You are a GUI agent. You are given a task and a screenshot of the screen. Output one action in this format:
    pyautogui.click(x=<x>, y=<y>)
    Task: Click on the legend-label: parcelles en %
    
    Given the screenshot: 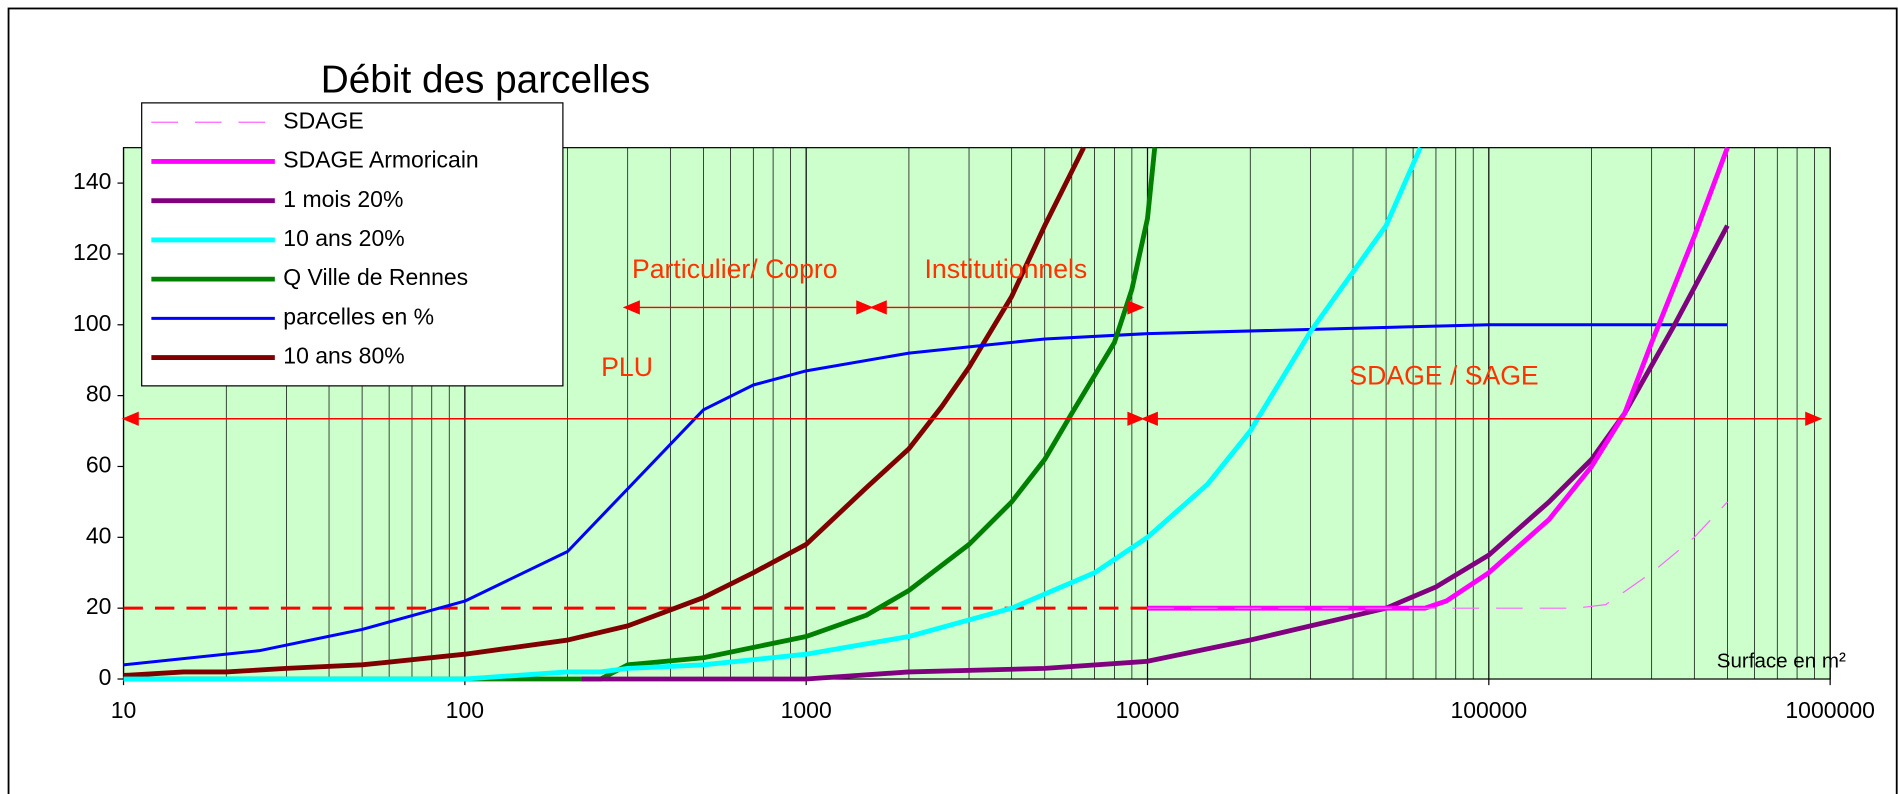 What is the action you would take?
    pyautogui.click(x=358, y=316)
    